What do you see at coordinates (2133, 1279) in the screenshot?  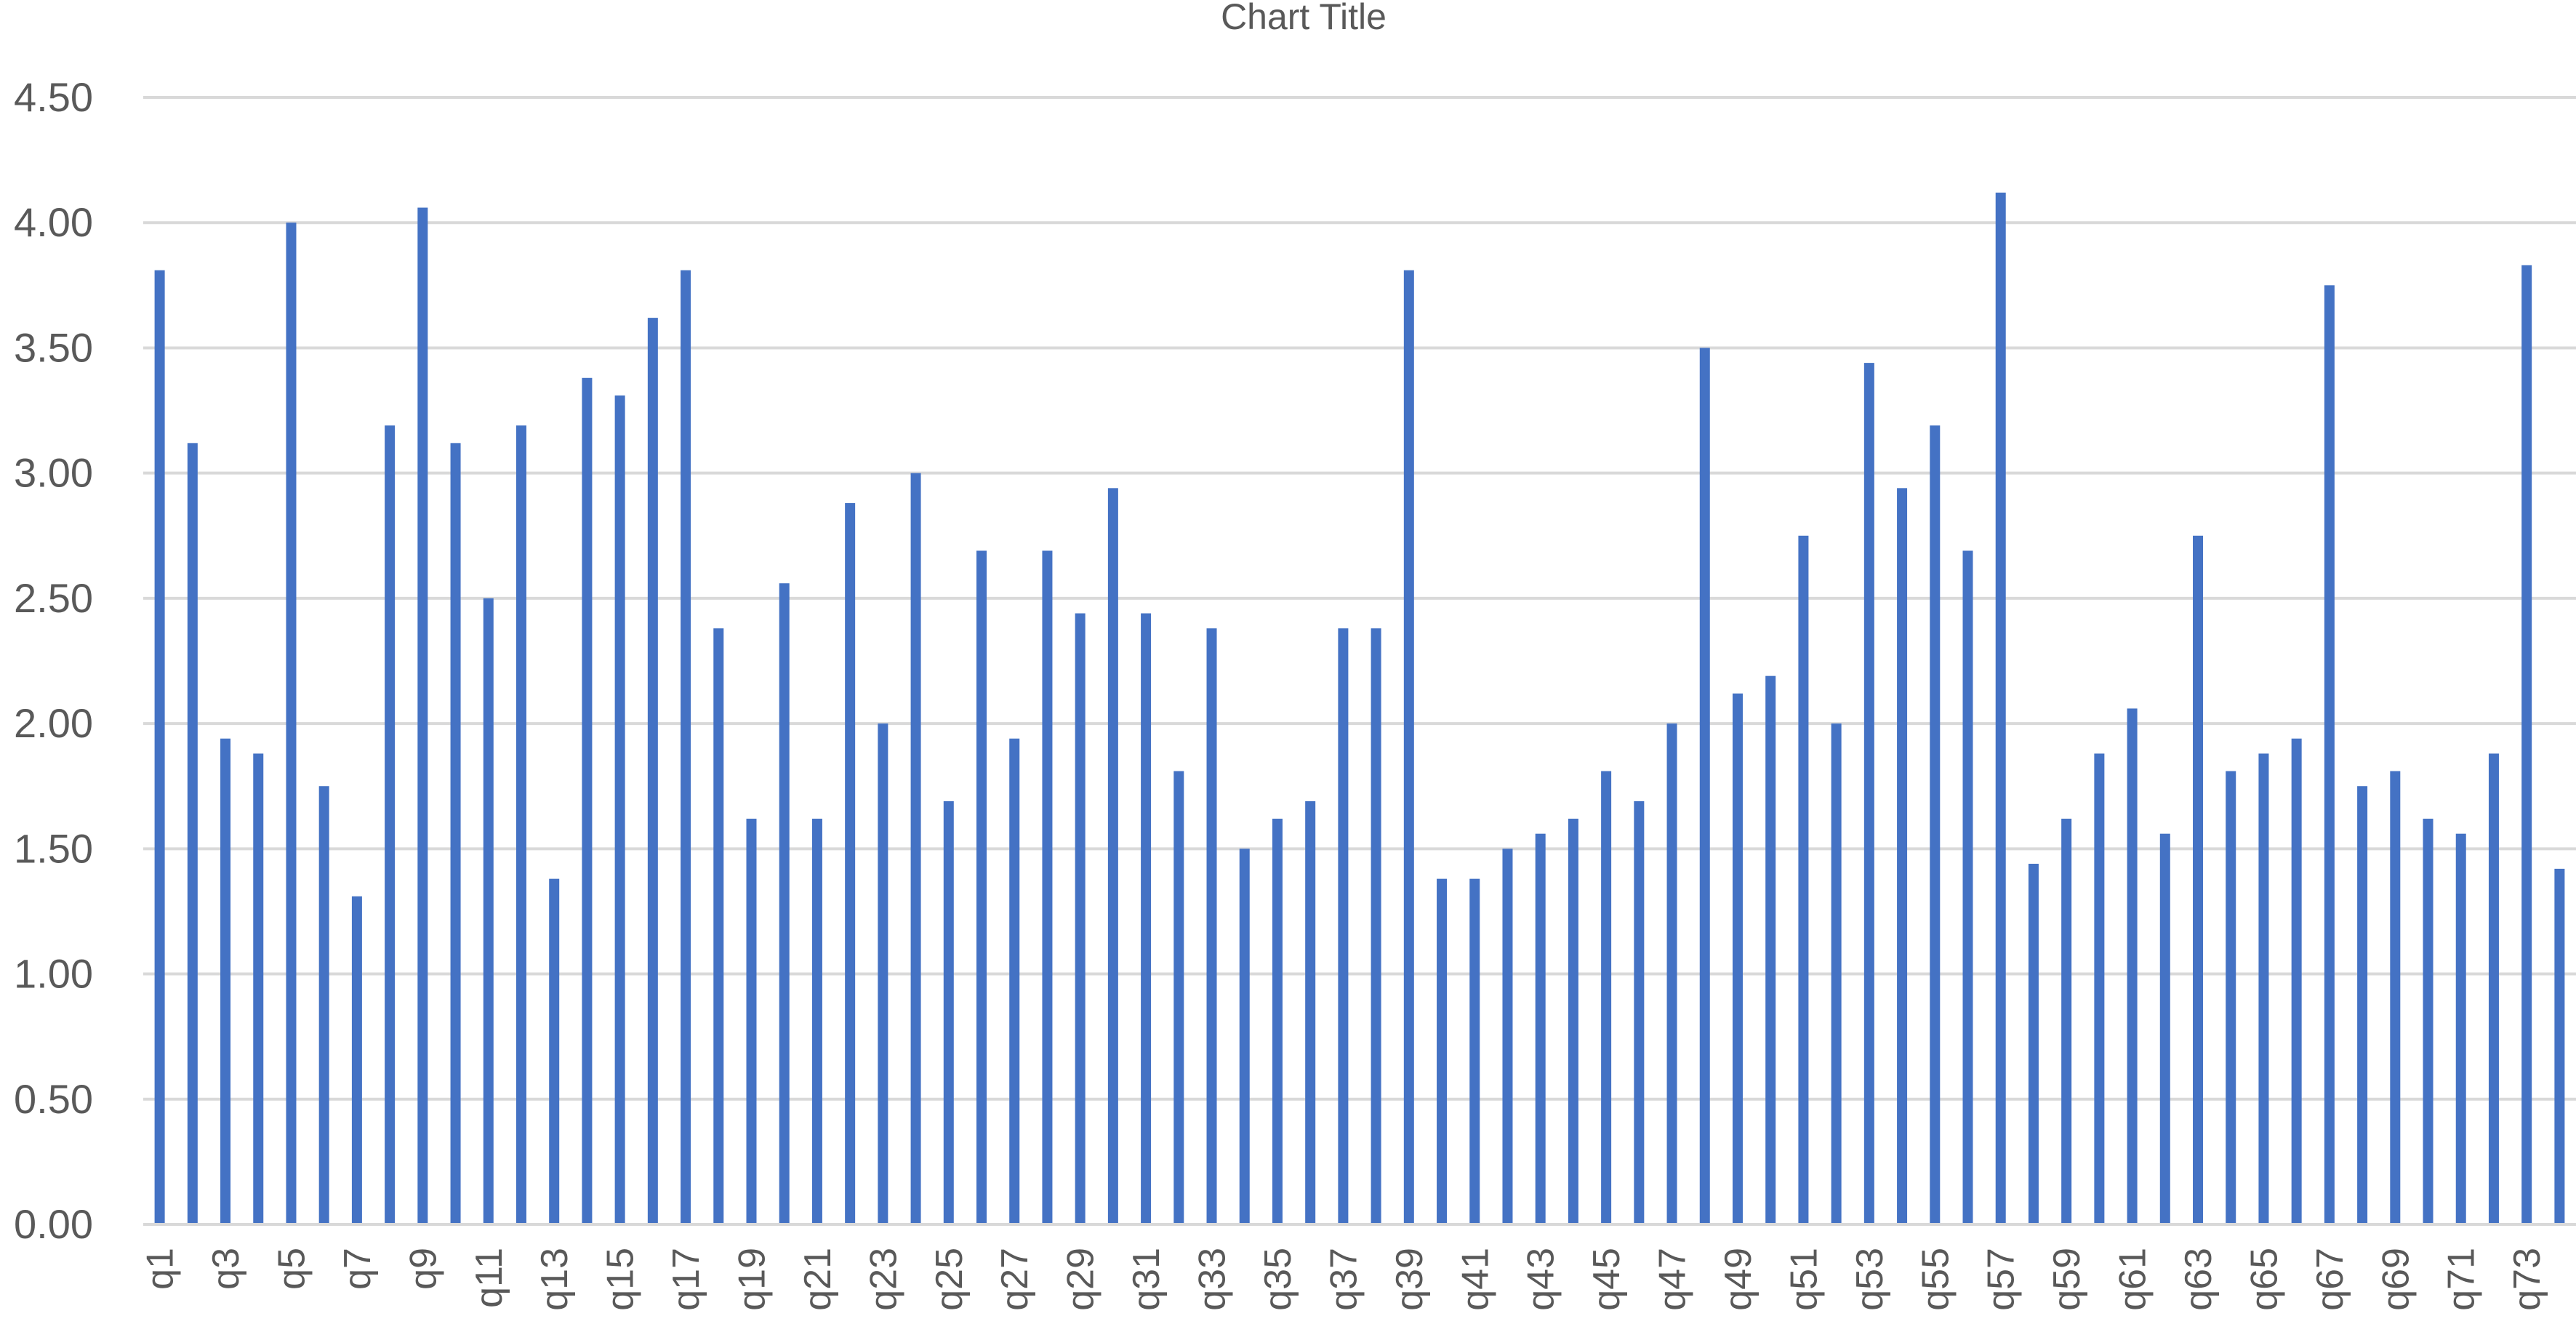 I see `x-tick-label-q61: q61` at bounding box center [2133, 1279].